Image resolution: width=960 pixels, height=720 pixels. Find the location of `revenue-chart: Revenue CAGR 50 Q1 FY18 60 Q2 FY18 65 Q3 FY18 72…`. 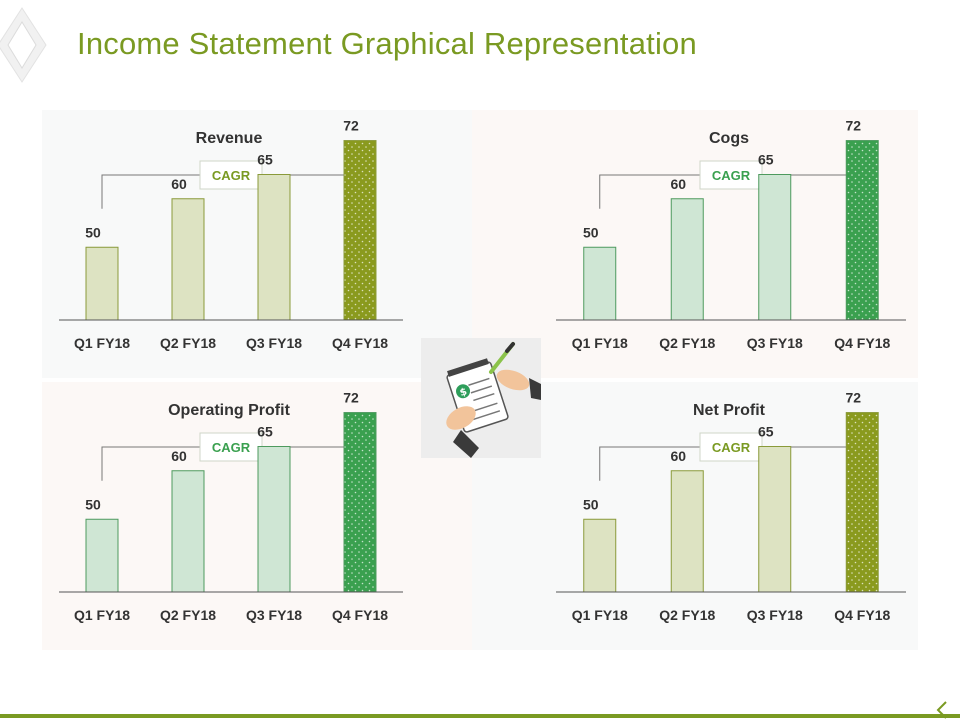

revenue-chart: Revenue CAGR 50 Q1 FY18 60 Q2 FY18 65 Q3 FY18 72… is located at coordinates (231, 234).